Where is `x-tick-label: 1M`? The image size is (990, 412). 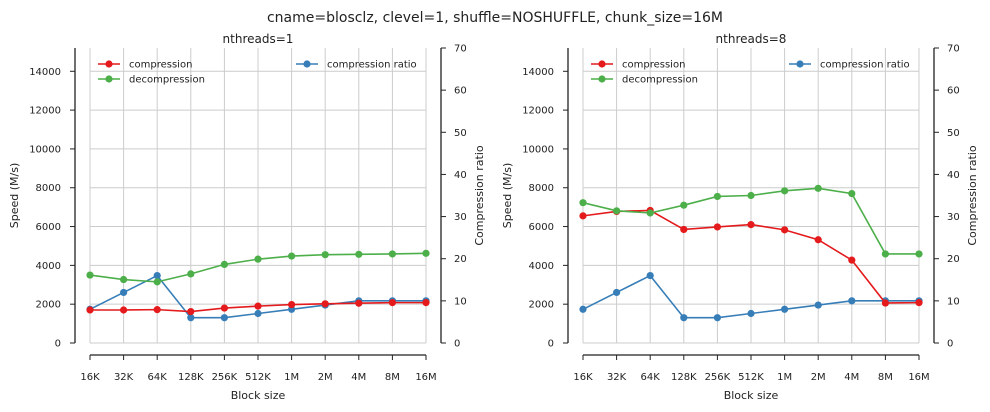
x-tick-label: 1M is located at coordinates (784, 377).